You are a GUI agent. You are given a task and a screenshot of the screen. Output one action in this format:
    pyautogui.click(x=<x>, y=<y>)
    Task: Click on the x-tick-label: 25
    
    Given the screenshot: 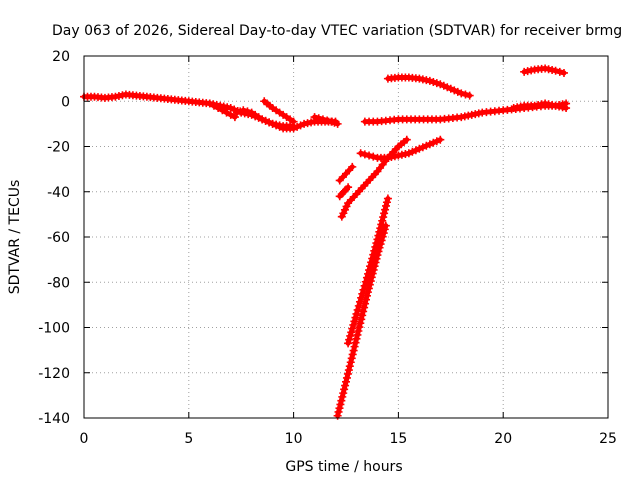 What is the action you would take?
    pyautogui.click(x=608, y=439)
    